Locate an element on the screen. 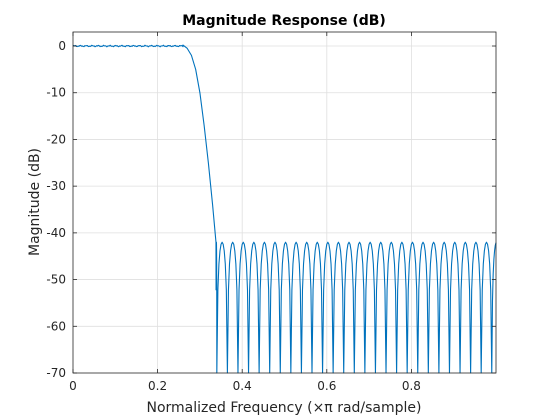 This screenshot has width=560, height=420. x-tick-label: 0.2 is located at coordinates (157, 386).